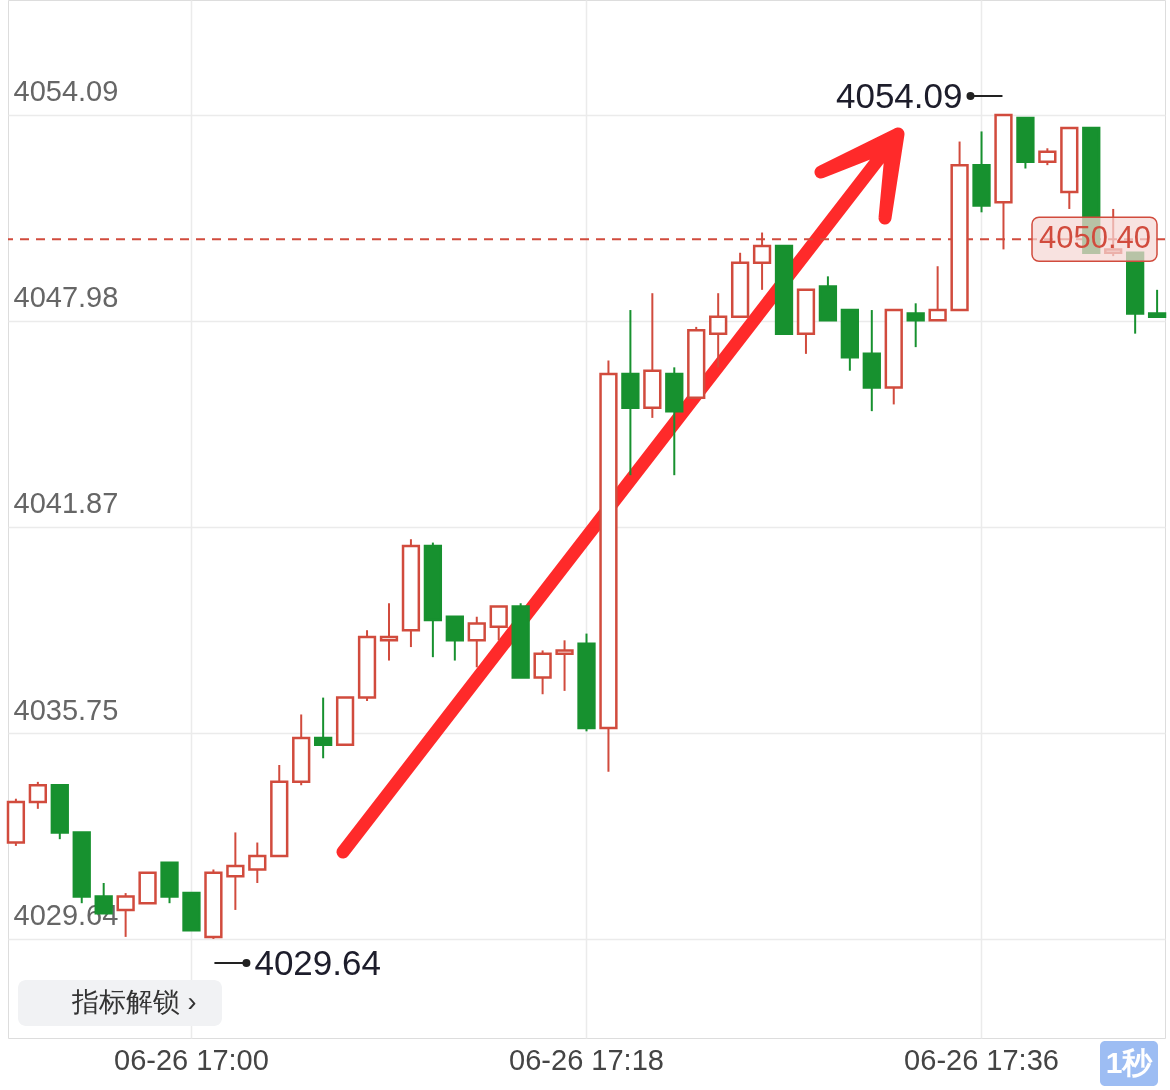  Describe the element at coordinates (1095, 238) in the screenshot. I see `ref-line-label: 4050.40` at that location.